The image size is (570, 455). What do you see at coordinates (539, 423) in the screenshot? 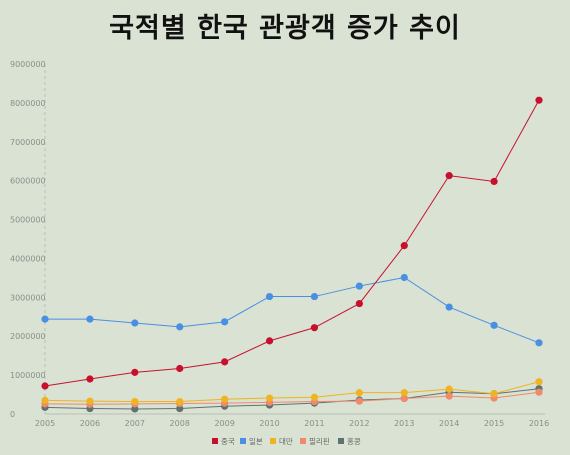
I see `x-tick-label: 2016` at bounding box center [539, 423].